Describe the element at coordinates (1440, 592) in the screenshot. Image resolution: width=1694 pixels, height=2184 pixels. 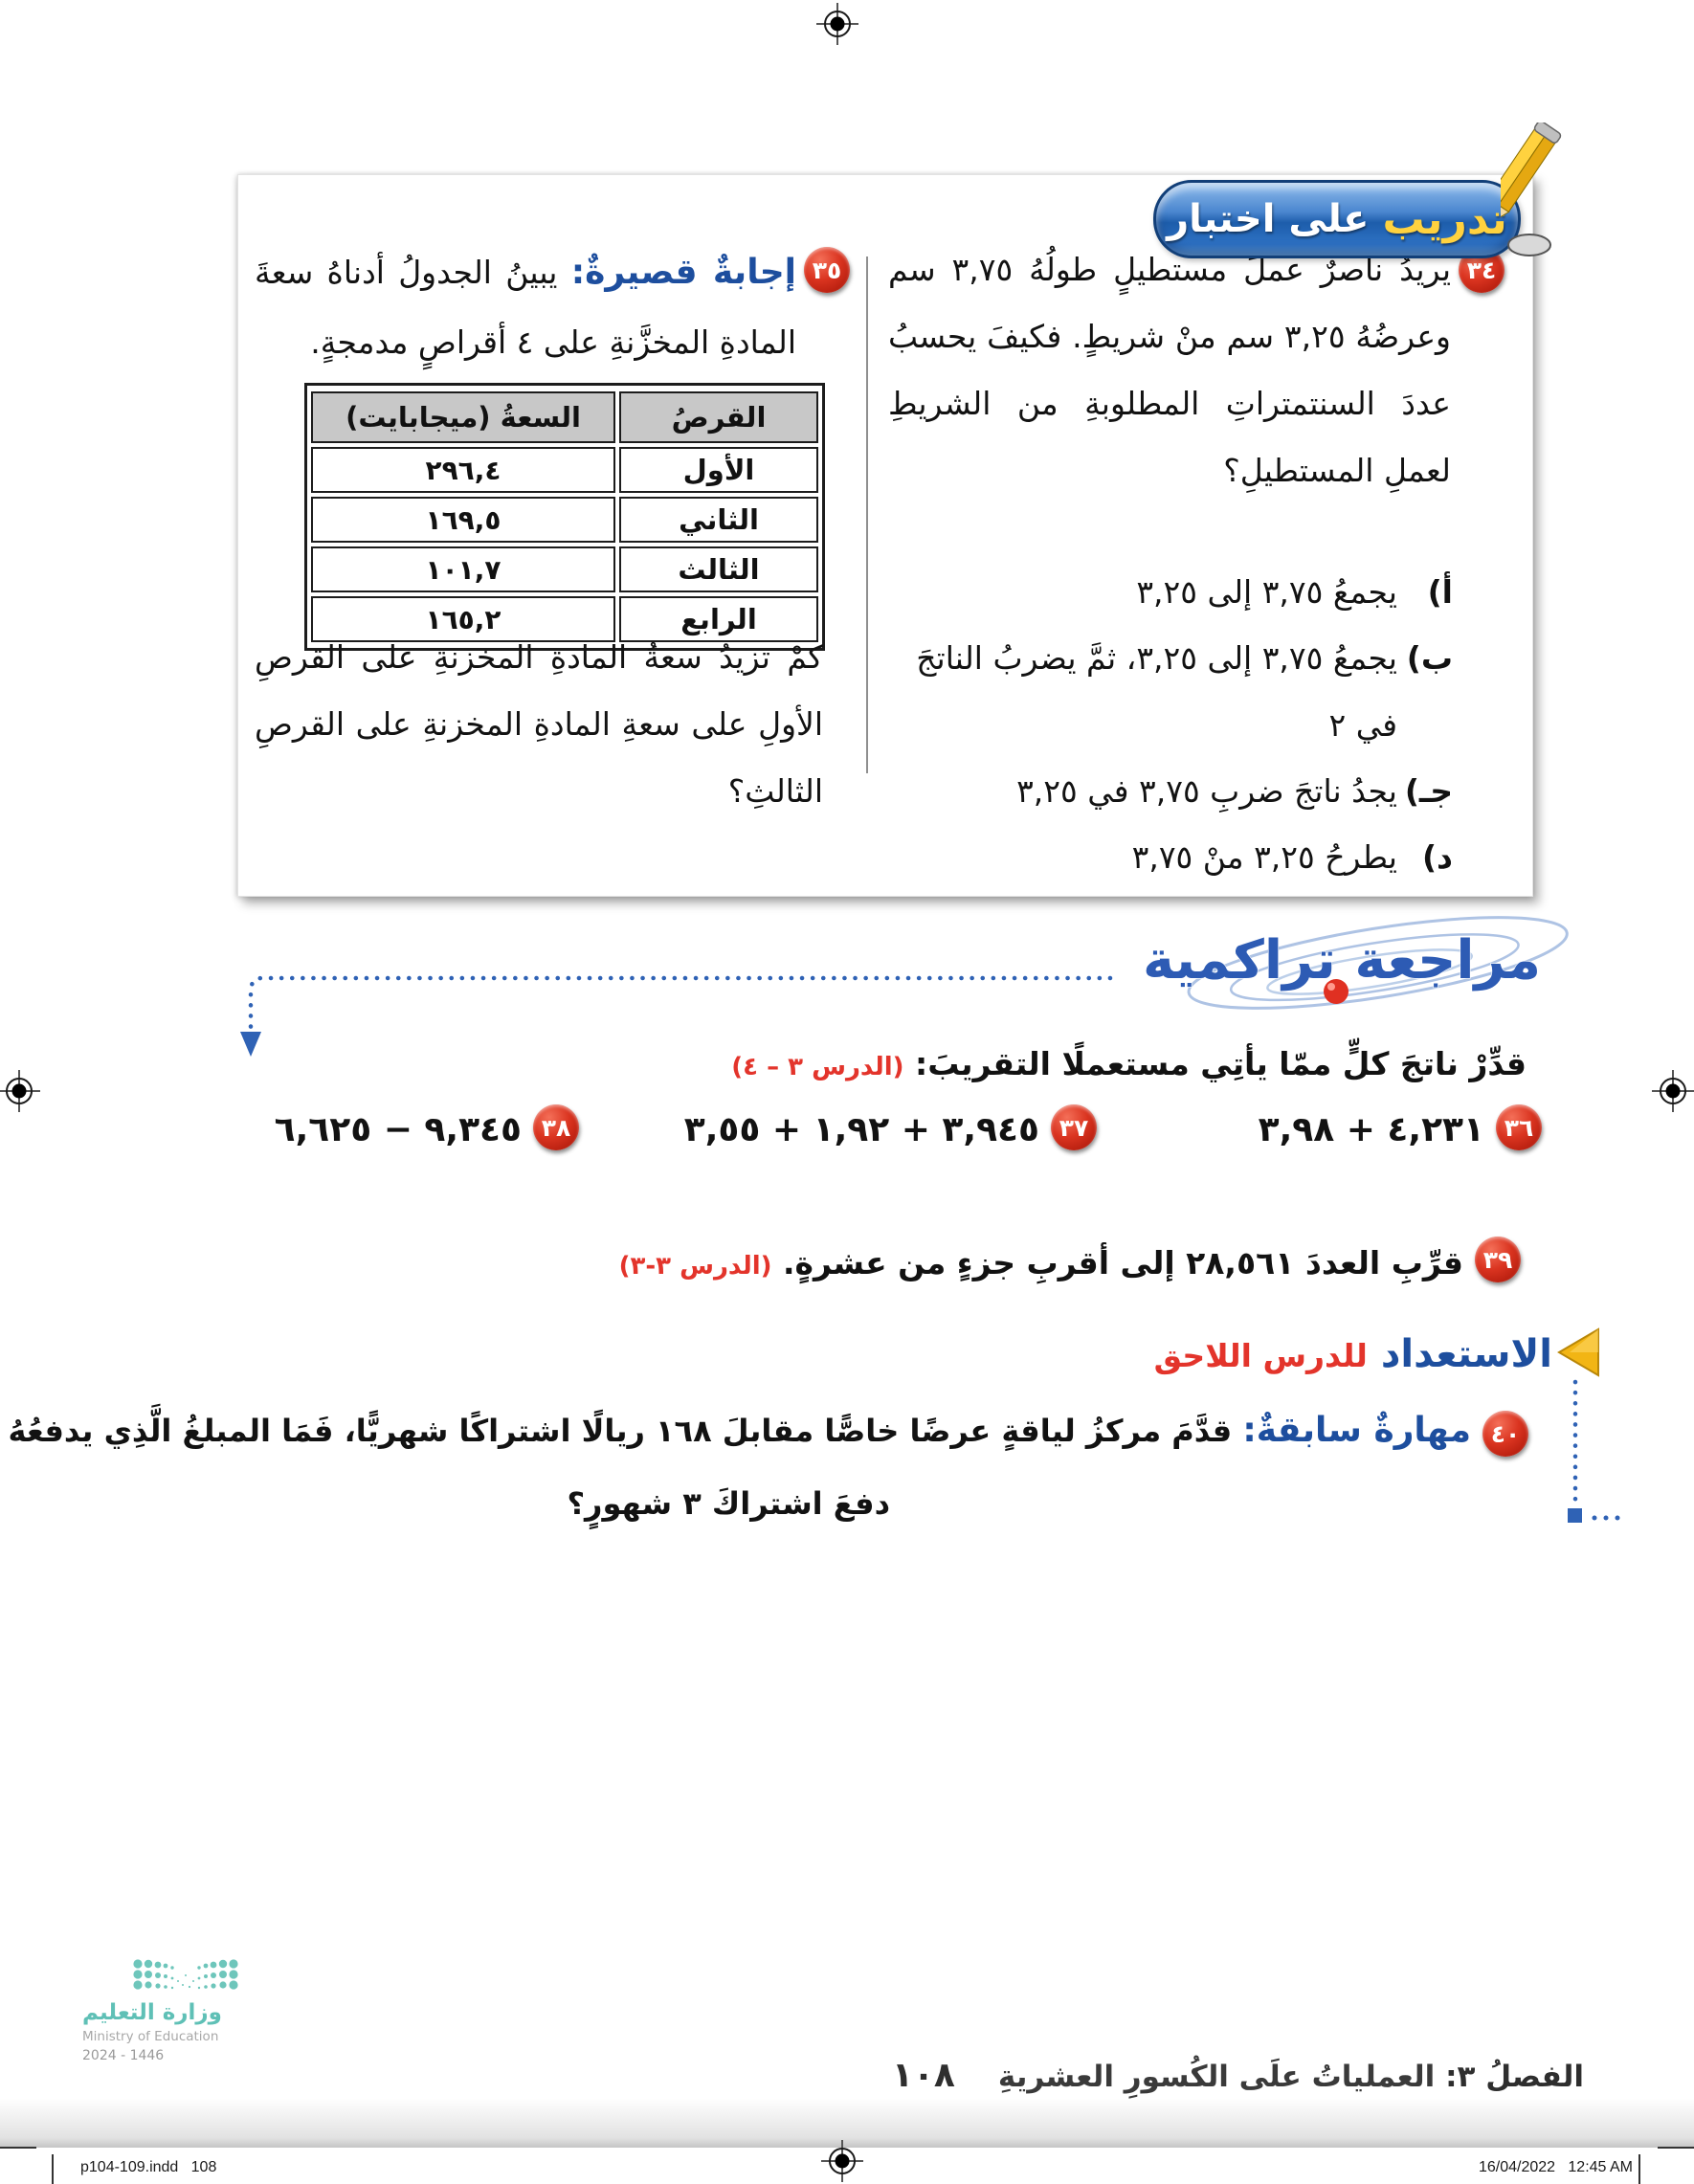
I see `option-a-key: أ)` at that location.